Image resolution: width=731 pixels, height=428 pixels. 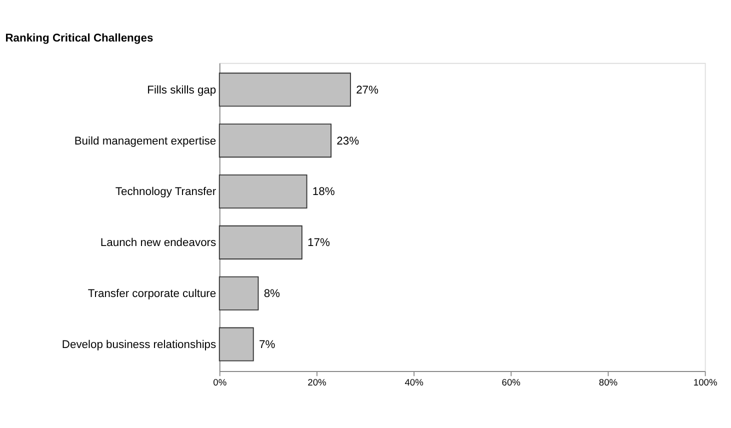 What do you see at coordinates (319, 243) in the screenshot?
I see `data-label: 17%` at bounding box center [319, 243].